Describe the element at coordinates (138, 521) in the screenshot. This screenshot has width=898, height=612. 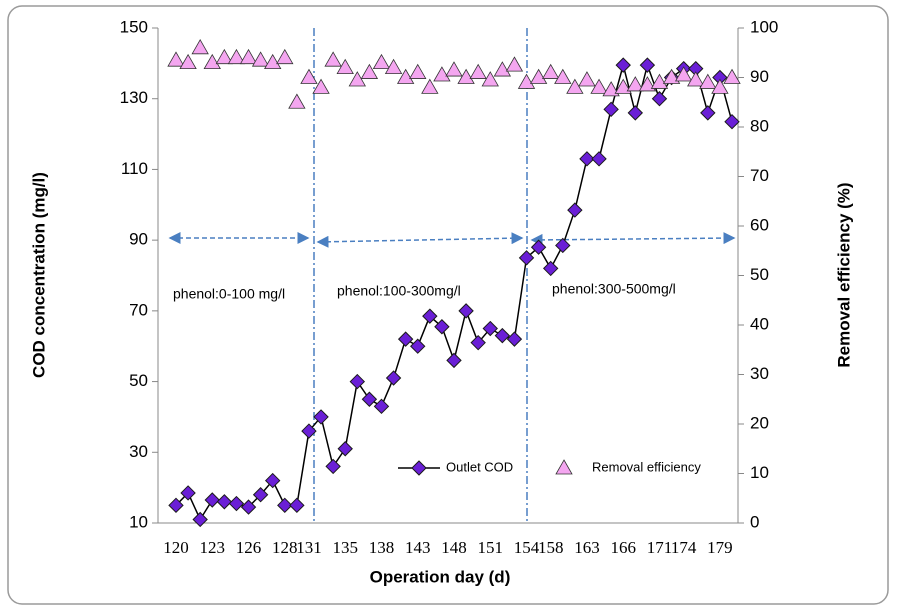
I see `y-tick-label: 10` at that location.